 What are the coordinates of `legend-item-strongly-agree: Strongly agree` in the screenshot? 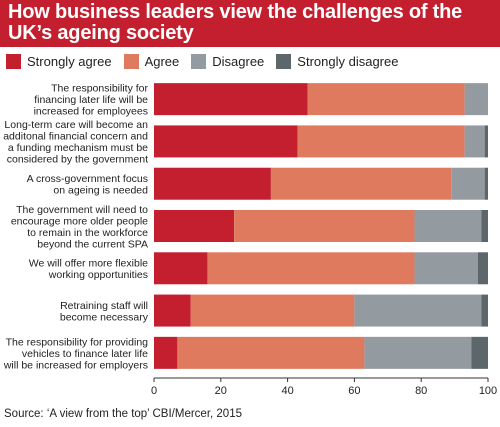 It's located at (59, 61).